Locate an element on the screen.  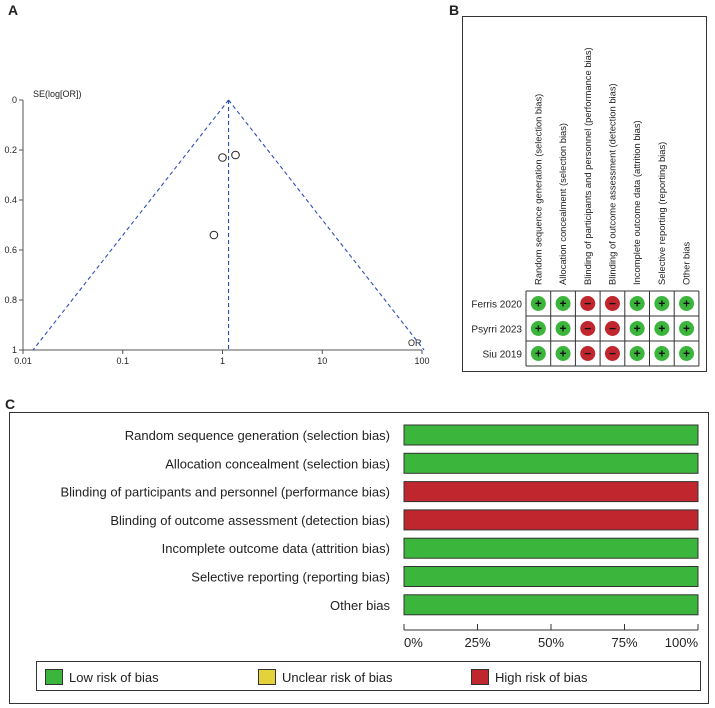
graph-x-tick-label: 50% is located at coordinates (551, 642).